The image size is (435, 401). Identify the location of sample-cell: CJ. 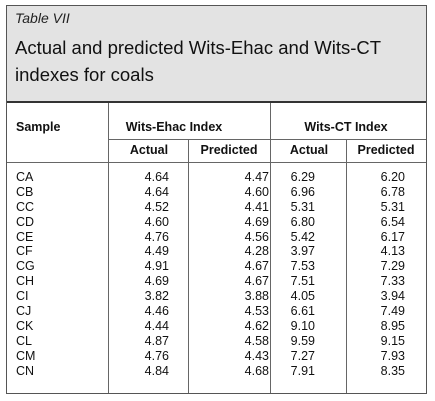
(24, 311).